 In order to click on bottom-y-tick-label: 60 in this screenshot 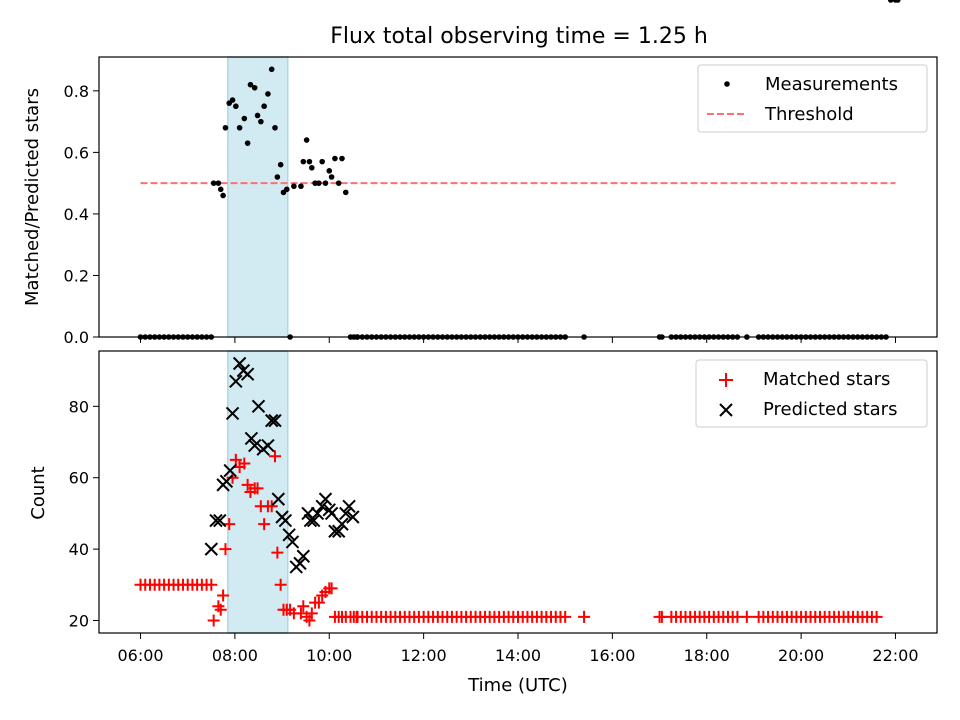, I will do `click(79, 478)`.